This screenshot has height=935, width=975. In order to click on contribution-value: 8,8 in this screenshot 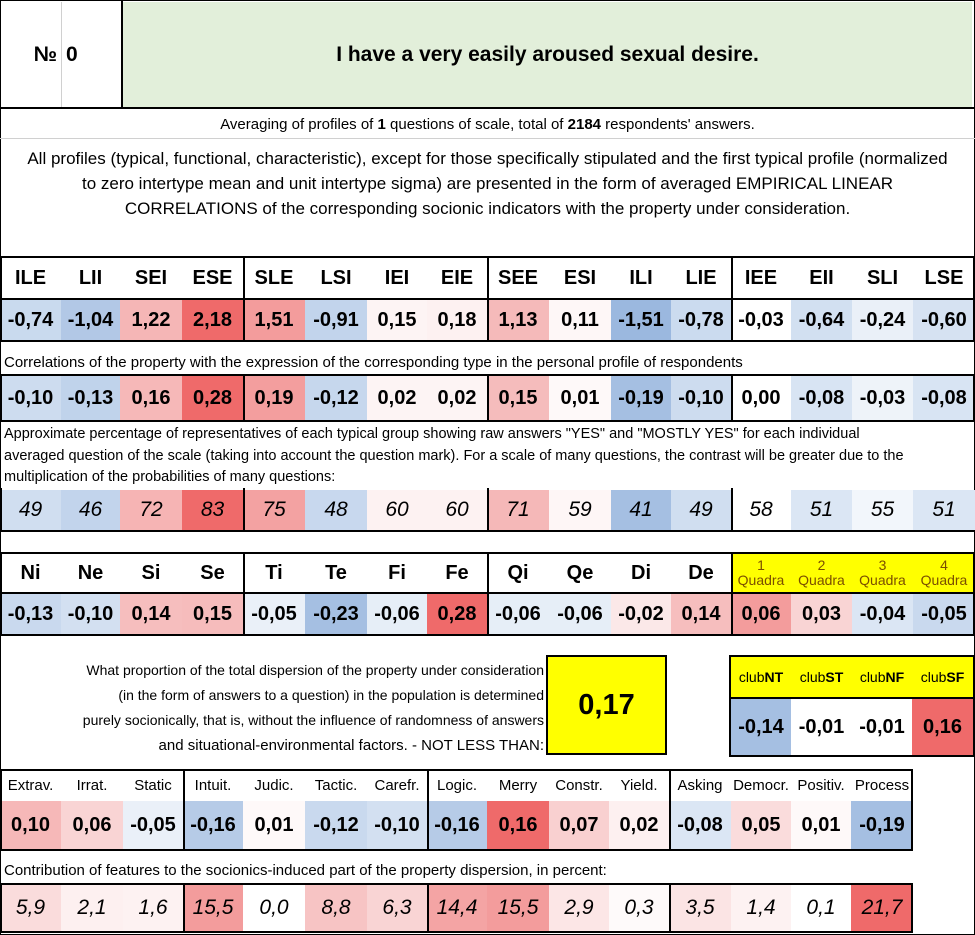, I will do `click(336, 908)`.